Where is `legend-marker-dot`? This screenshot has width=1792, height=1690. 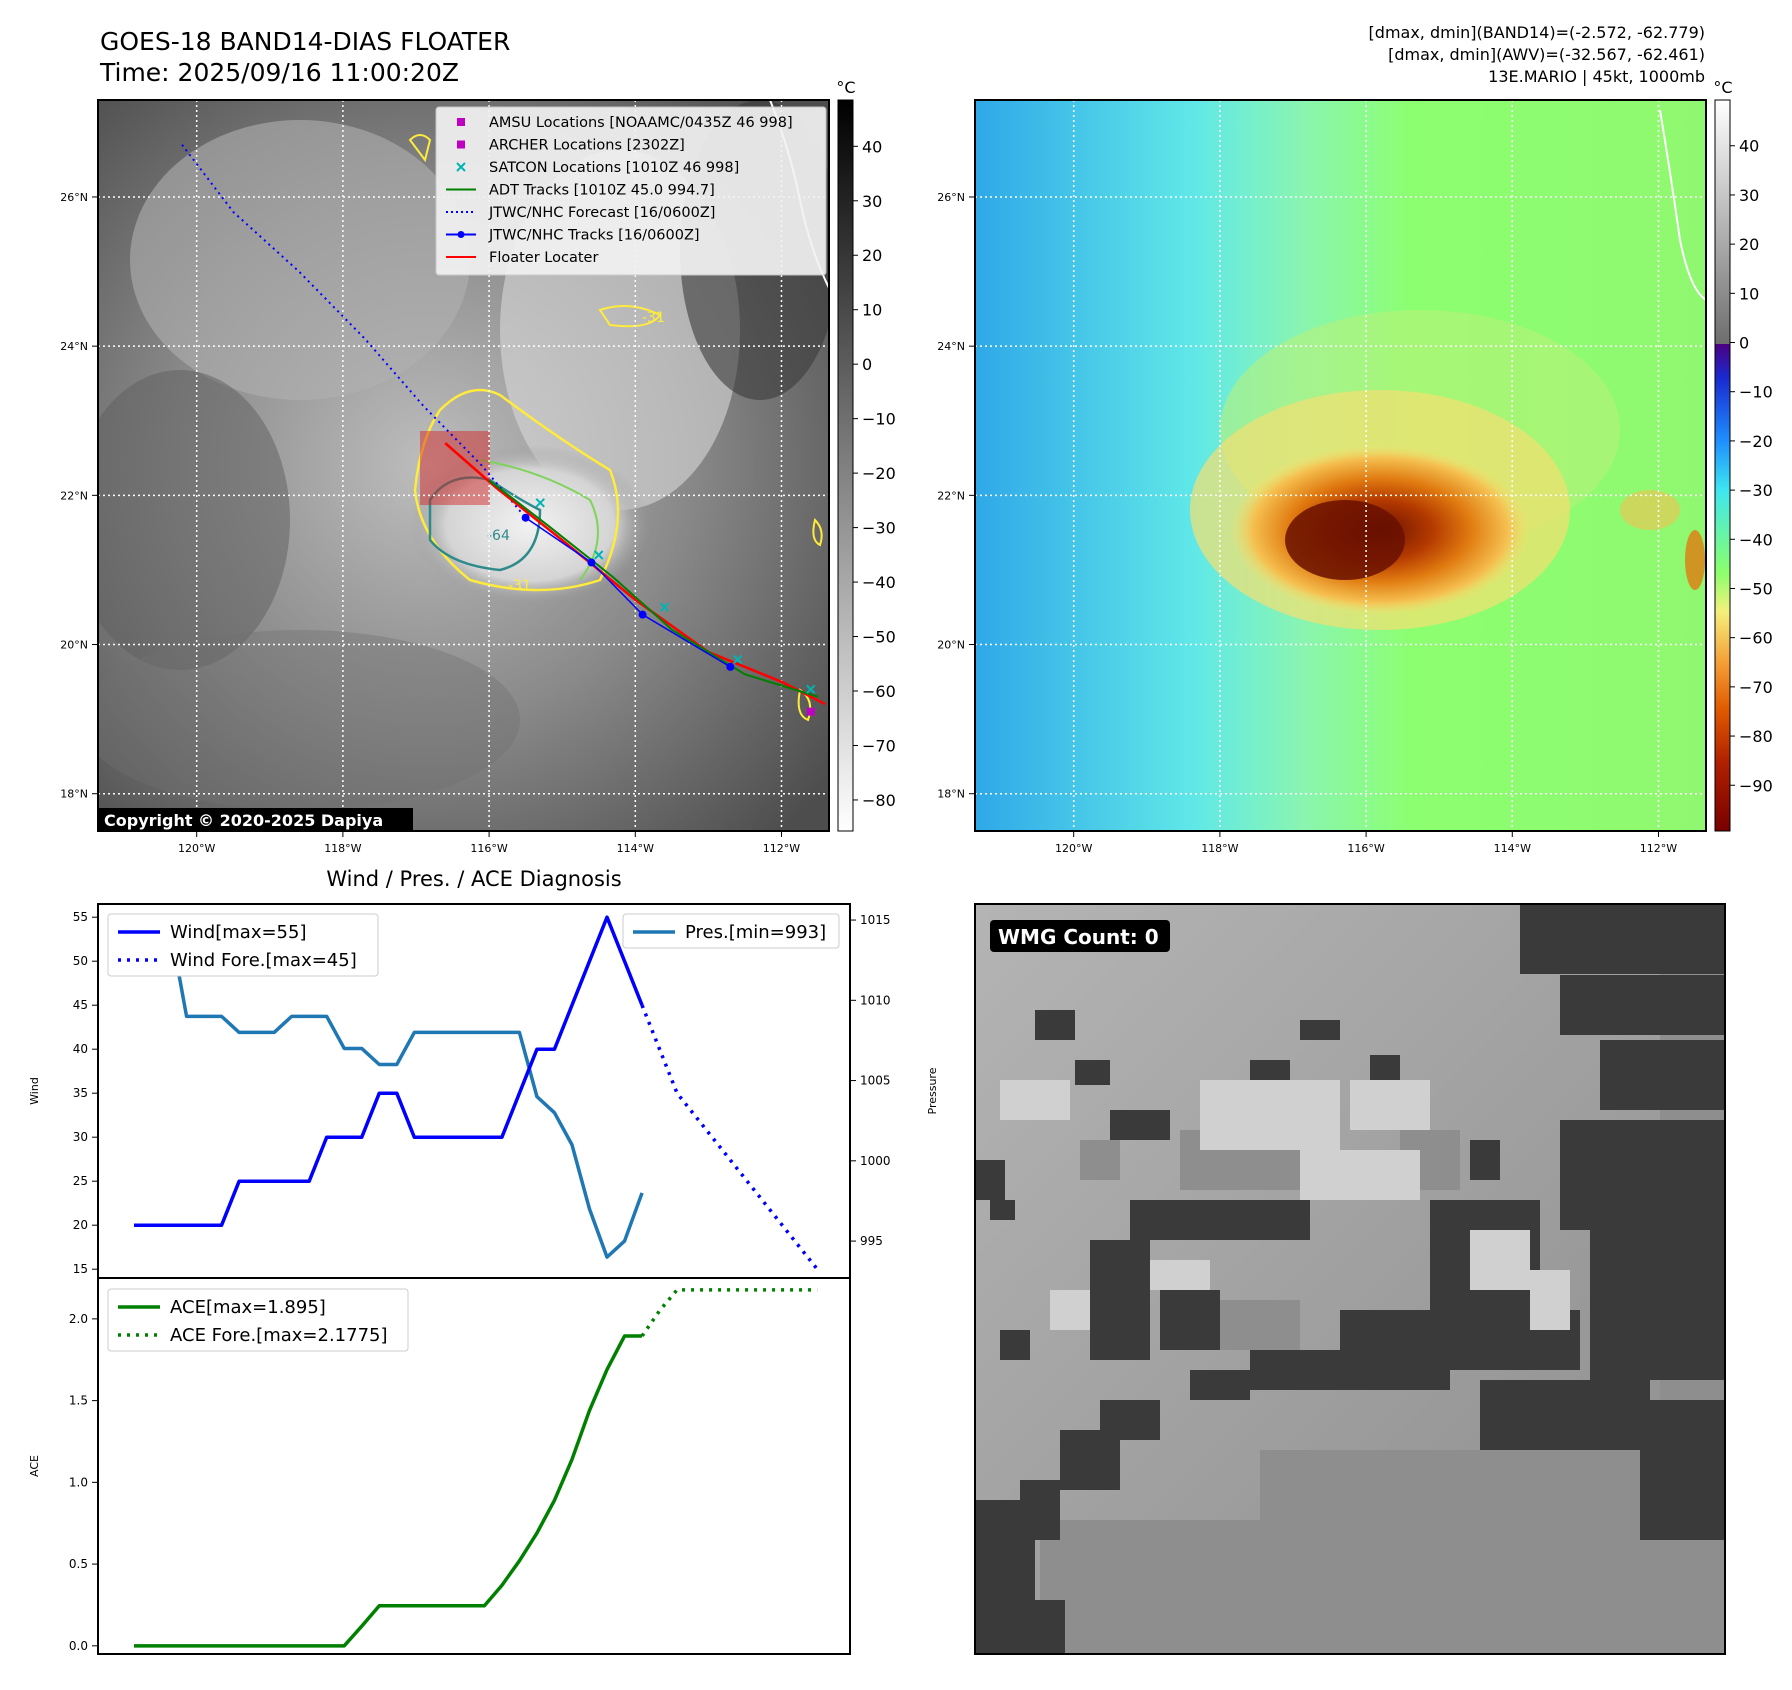
legend-marker-dot is located at coordinates (461, 234).